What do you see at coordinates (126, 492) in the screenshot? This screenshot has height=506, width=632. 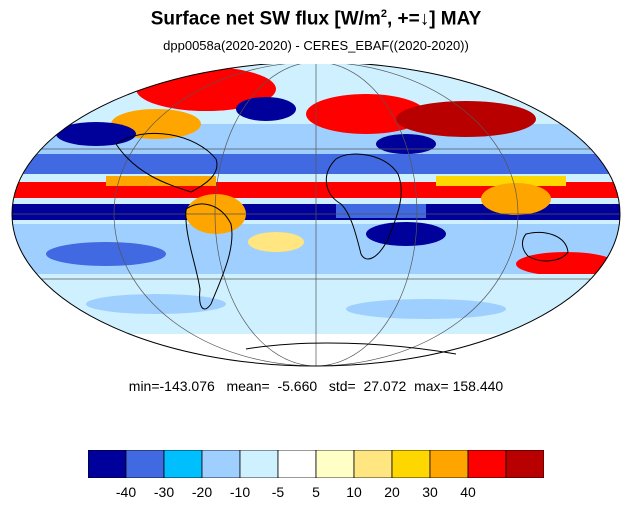 I see `colorbar-tick-label: -40` at bounding box center [126, 492].